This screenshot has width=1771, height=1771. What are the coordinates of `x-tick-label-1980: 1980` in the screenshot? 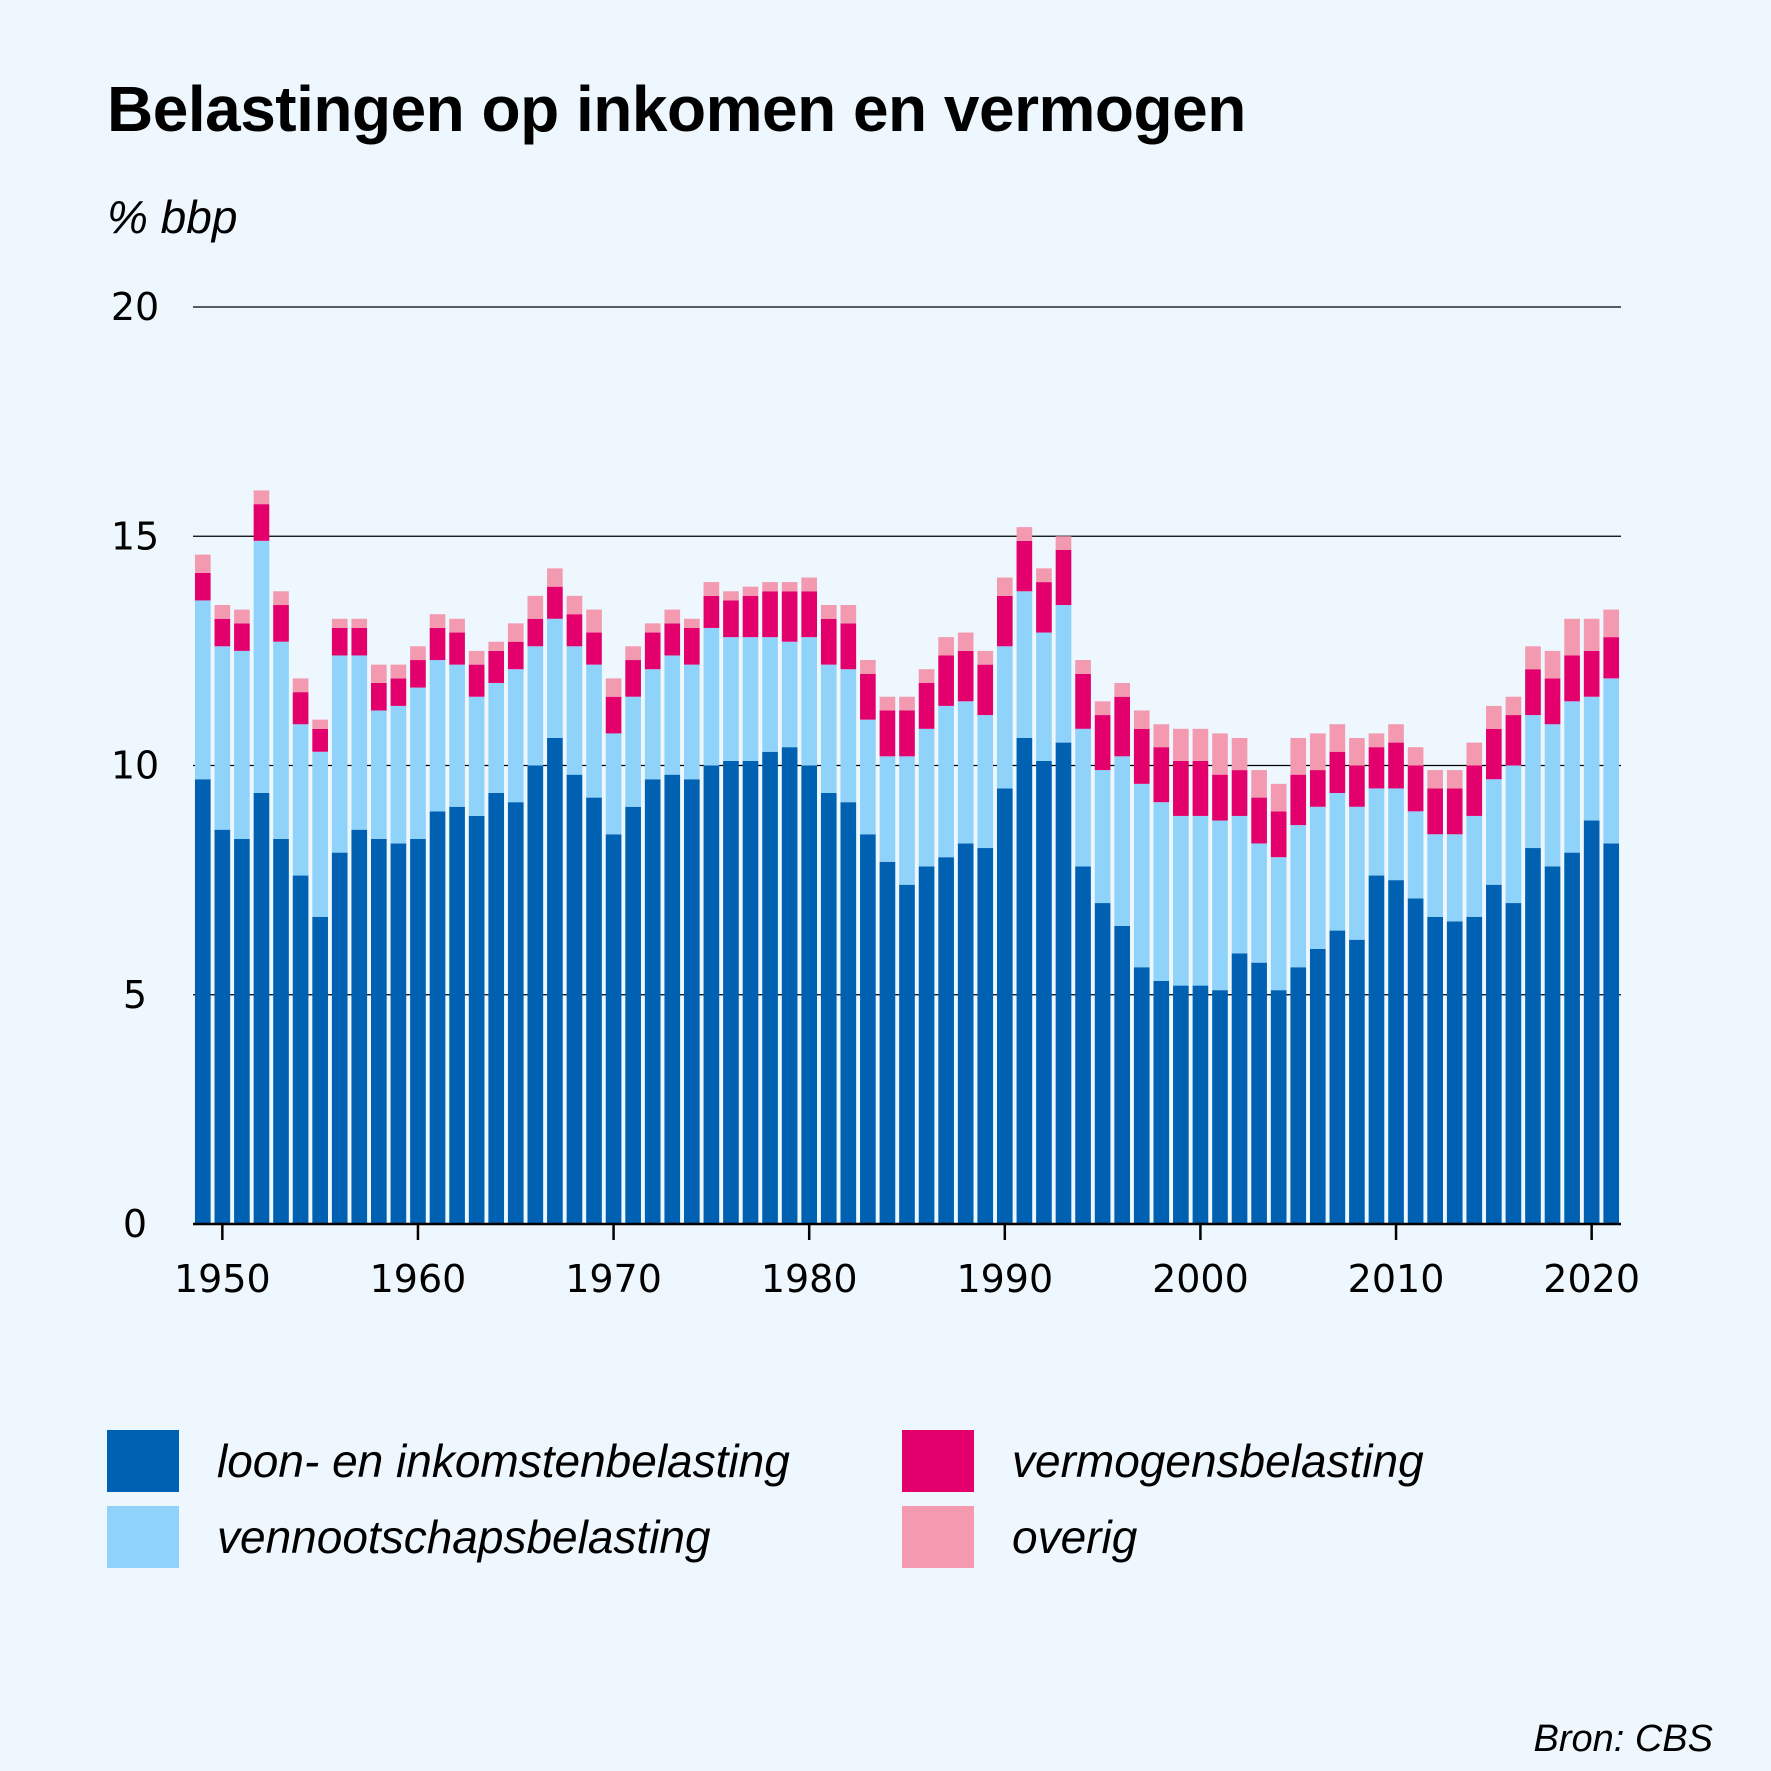 It's located at (809, 1279).